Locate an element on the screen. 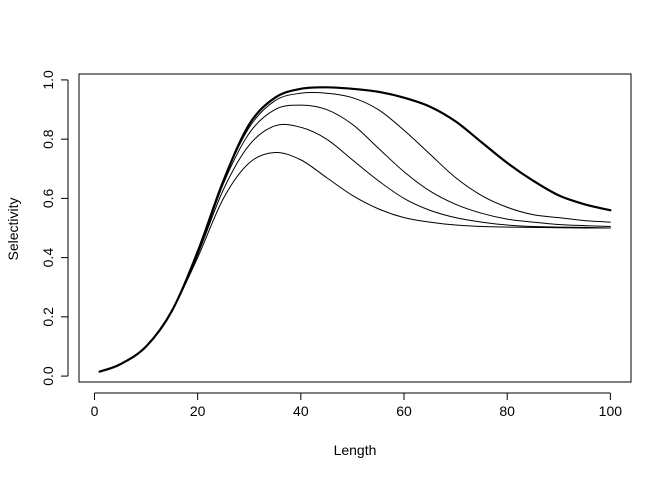 This screenshot has width=672, height=480. y-tick-label: 0.8 is located at coordinates (48, 139).